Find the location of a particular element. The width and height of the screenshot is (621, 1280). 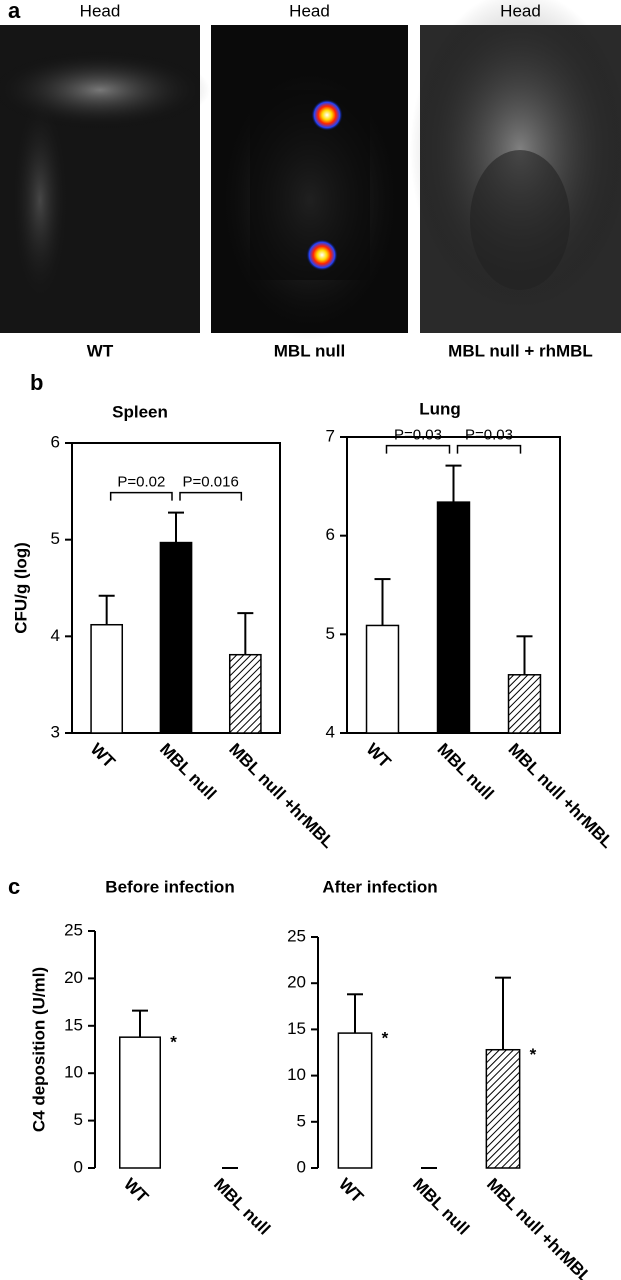

chart-title: Lung is located at coordinates (440, 408).